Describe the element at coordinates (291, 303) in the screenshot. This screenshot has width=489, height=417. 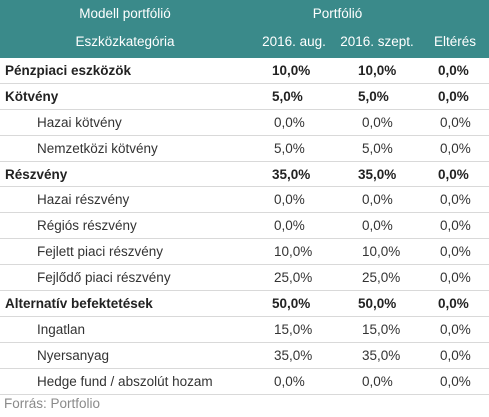
I see `row-value-aug: 50,0%` at that location.